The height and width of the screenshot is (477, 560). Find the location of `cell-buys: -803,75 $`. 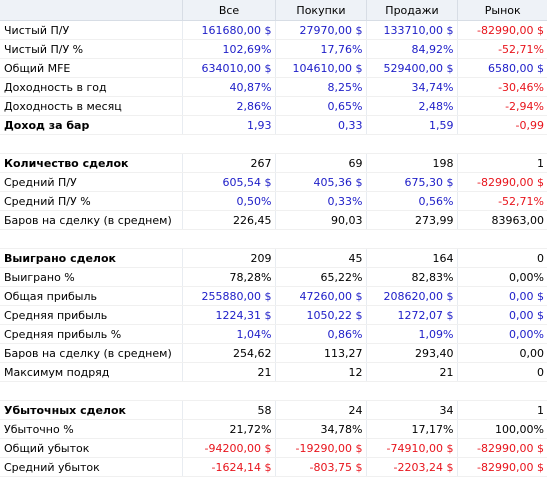

cell-buys: -803,75 $ is located at coordinates (320, 467).